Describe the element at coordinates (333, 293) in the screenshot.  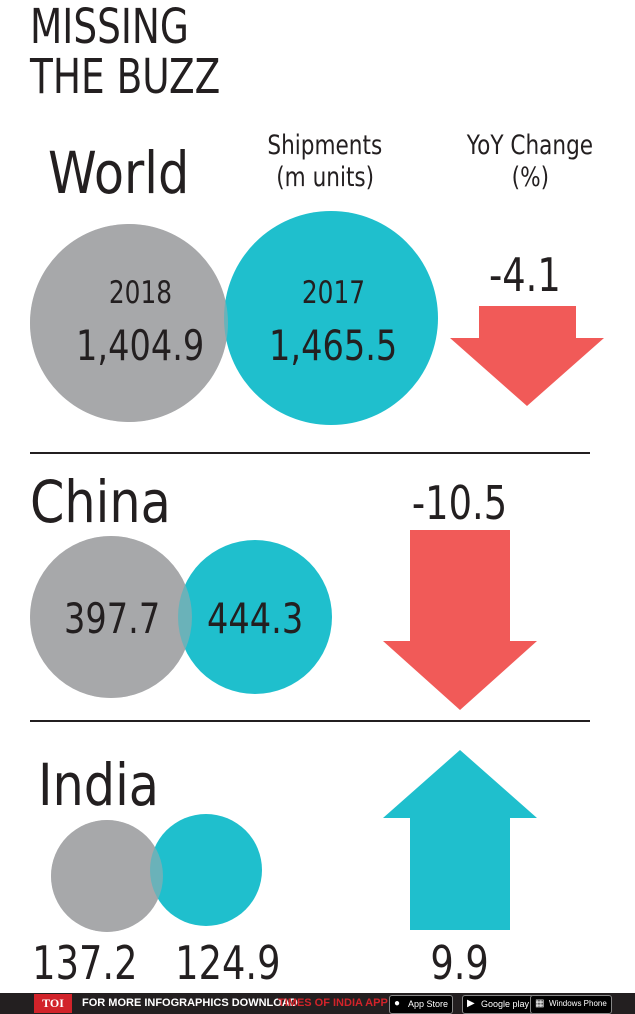
I see `world-2017-year-label: 2017` at that location.